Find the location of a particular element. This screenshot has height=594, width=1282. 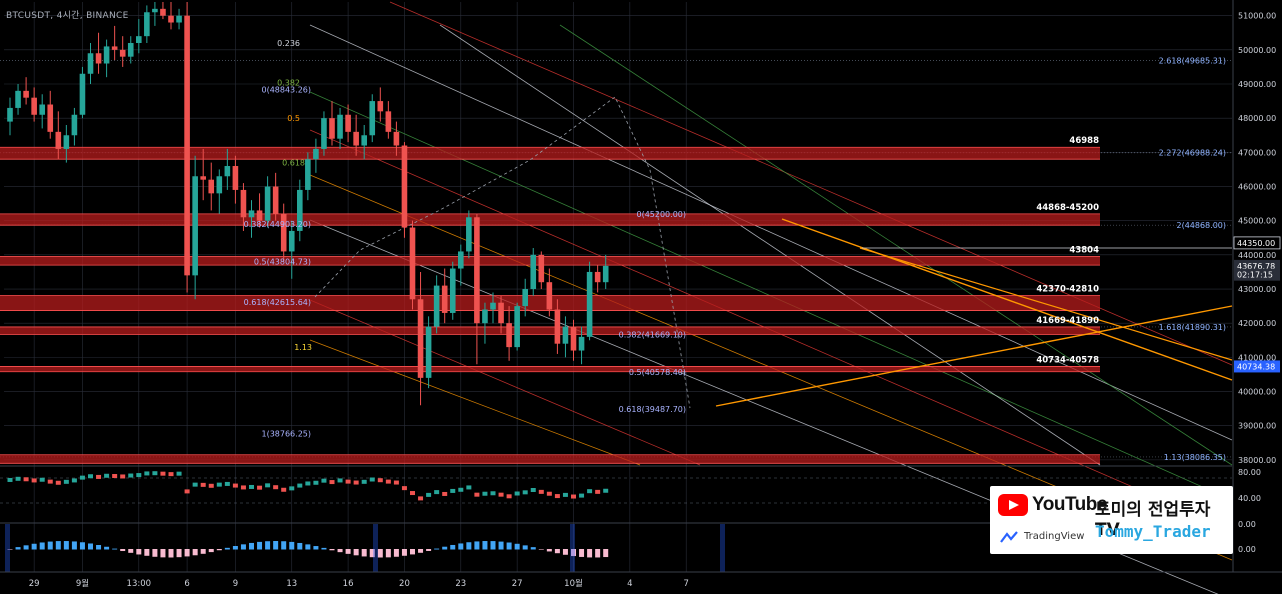

fib-label-left: 1(38766.25) is located at coordinates (286, 434).